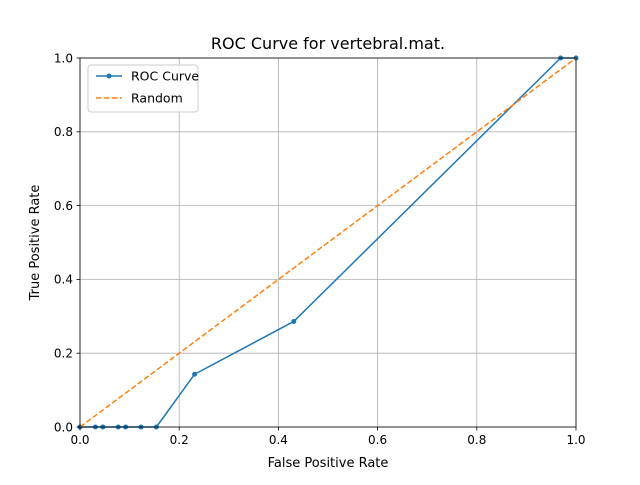 This screenshot has height=485, width=640. Describe the element at coordinates (63, 354) in the screenshot. I see `y-tick-label: 0.2` at that location.